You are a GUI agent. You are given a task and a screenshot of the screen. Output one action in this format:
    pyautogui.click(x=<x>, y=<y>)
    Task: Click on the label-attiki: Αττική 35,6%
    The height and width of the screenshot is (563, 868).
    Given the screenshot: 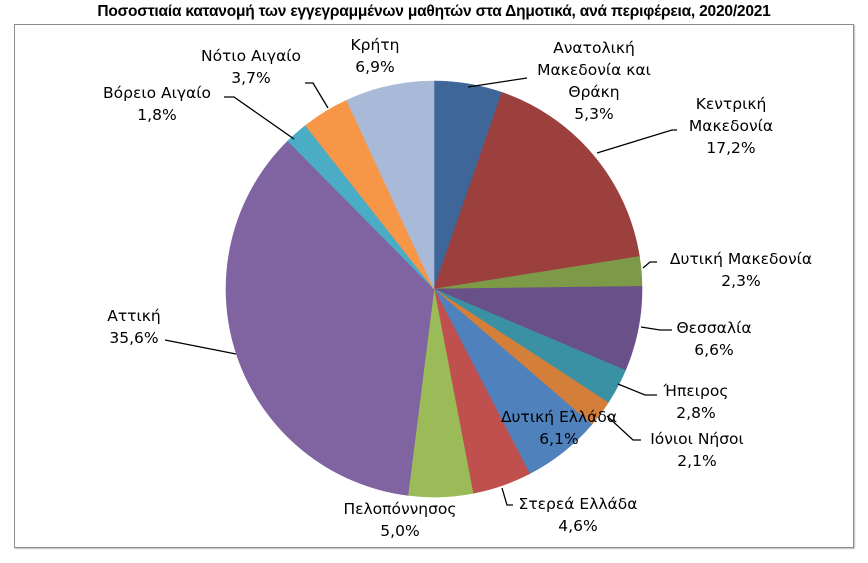 What is the action you would take?
    pyautogui.click(x=134, y=327)
    